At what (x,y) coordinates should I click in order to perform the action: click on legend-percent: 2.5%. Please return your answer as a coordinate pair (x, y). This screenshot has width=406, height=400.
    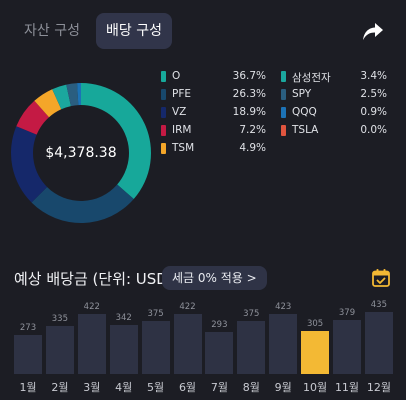
    Looking at the image, I should click on (373, 94).